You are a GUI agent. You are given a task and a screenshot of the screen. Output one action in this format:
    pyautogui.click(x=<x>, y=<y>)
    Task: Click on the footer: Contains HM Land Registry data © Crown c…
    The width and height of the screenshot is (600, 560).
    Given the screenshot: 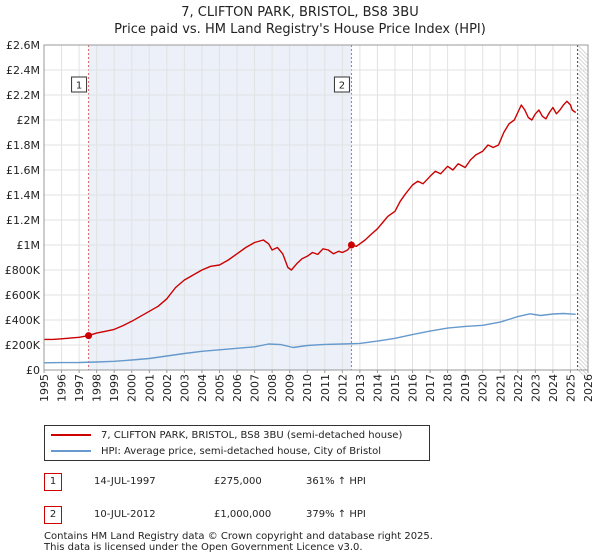 What is the action you would take?
    pyautogui.click(x=238, y=542)
    